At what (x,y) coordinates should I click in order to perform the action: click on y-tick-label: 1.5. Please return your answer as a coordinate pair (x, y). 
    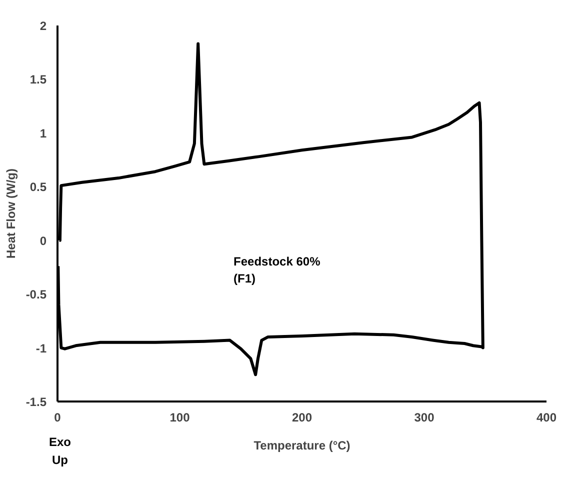
    Looking at the image, I should click on (38, 79).